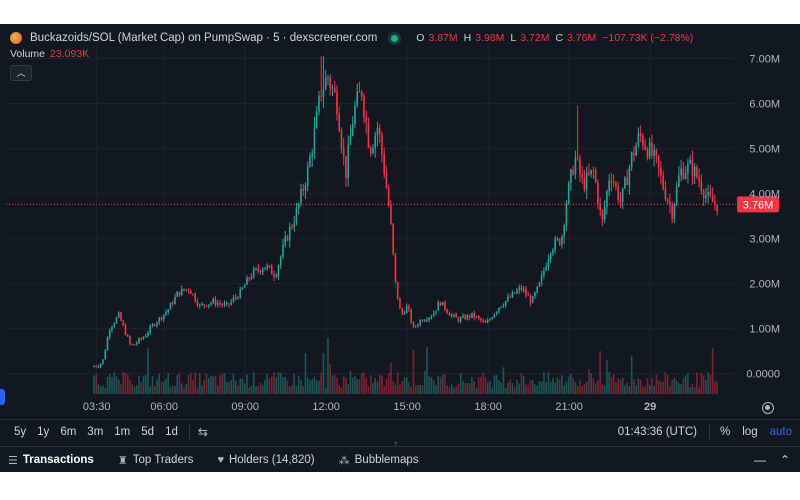 The width and height of the screenshot is (800, 500). What do you see at coordinates (559, 38) in the screenshot?
I see `ohlc-close-key: C` at bounding box center [559, 38].